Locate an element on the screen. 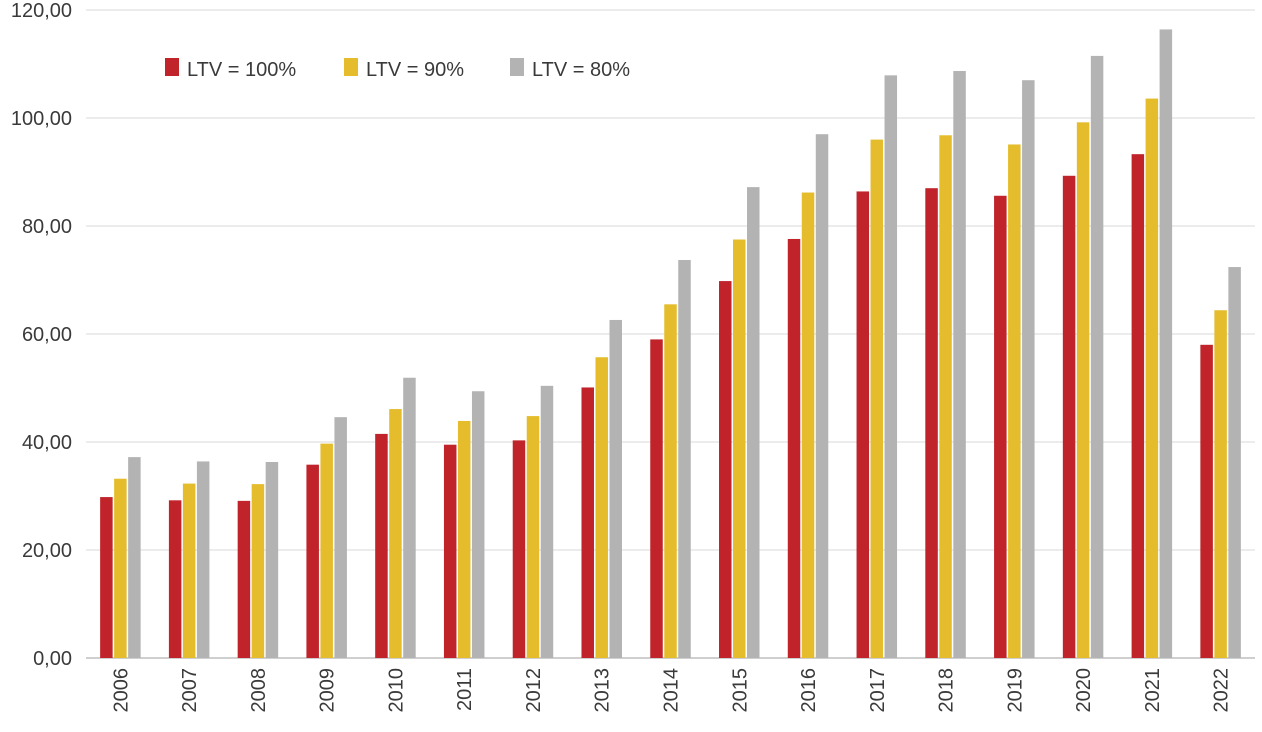  legend-label: LTV = 90% is located at coordinates (415, 70).